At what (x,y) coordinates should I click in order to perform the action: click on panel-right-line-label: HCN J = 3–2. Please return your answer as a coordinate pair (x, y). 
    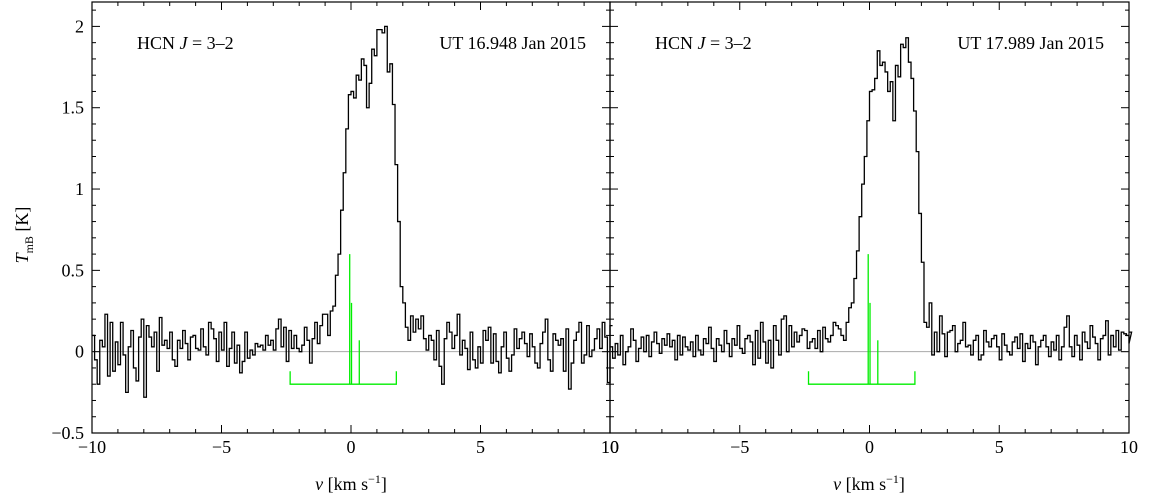
    Looking at the image, I should click on (703, 43).